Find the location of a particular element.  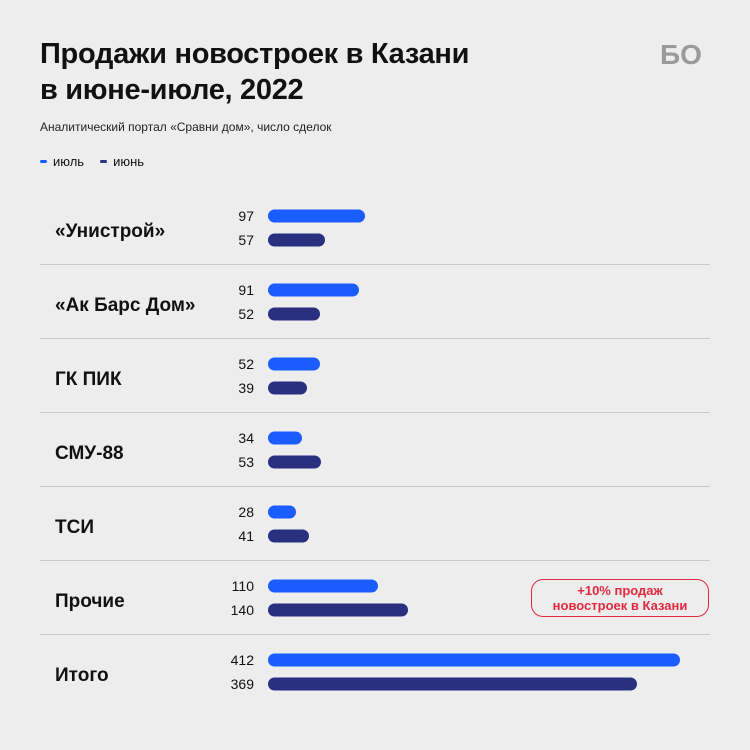

chart-legend: июль июнь is located at coordinates (92, 161).